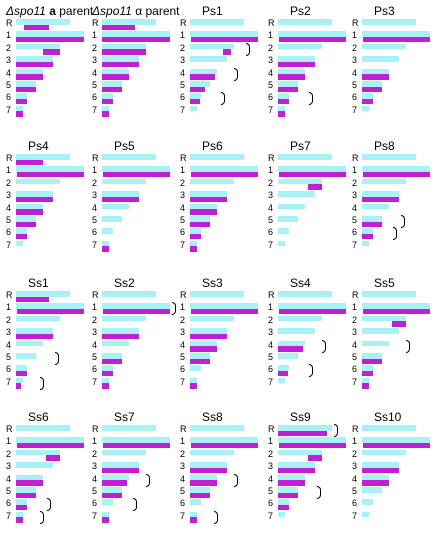  What do you see at coordinates (221, 63) in the screenshot?
I see `panel-ps1: Ps1 R 1 2 3 4 5 6 7` at bounding box center [221, 63].